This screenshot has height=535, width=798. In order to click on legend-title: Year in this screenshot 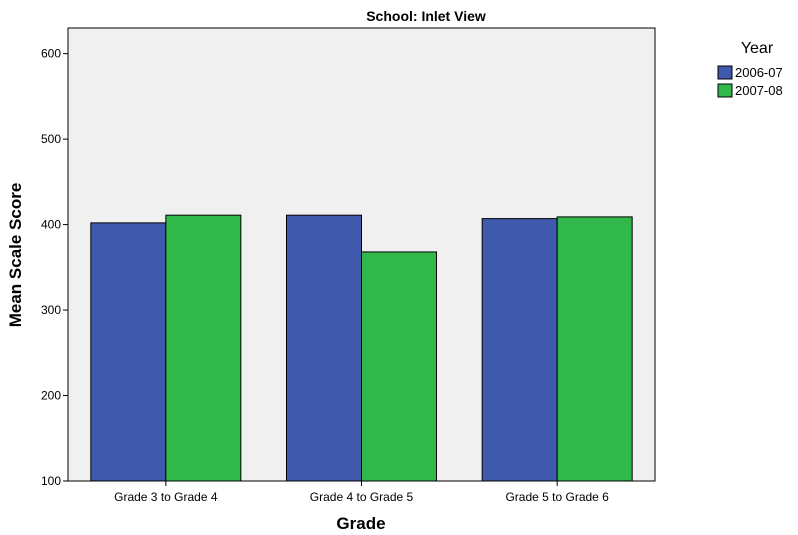, I will do `click(757, 48)`.